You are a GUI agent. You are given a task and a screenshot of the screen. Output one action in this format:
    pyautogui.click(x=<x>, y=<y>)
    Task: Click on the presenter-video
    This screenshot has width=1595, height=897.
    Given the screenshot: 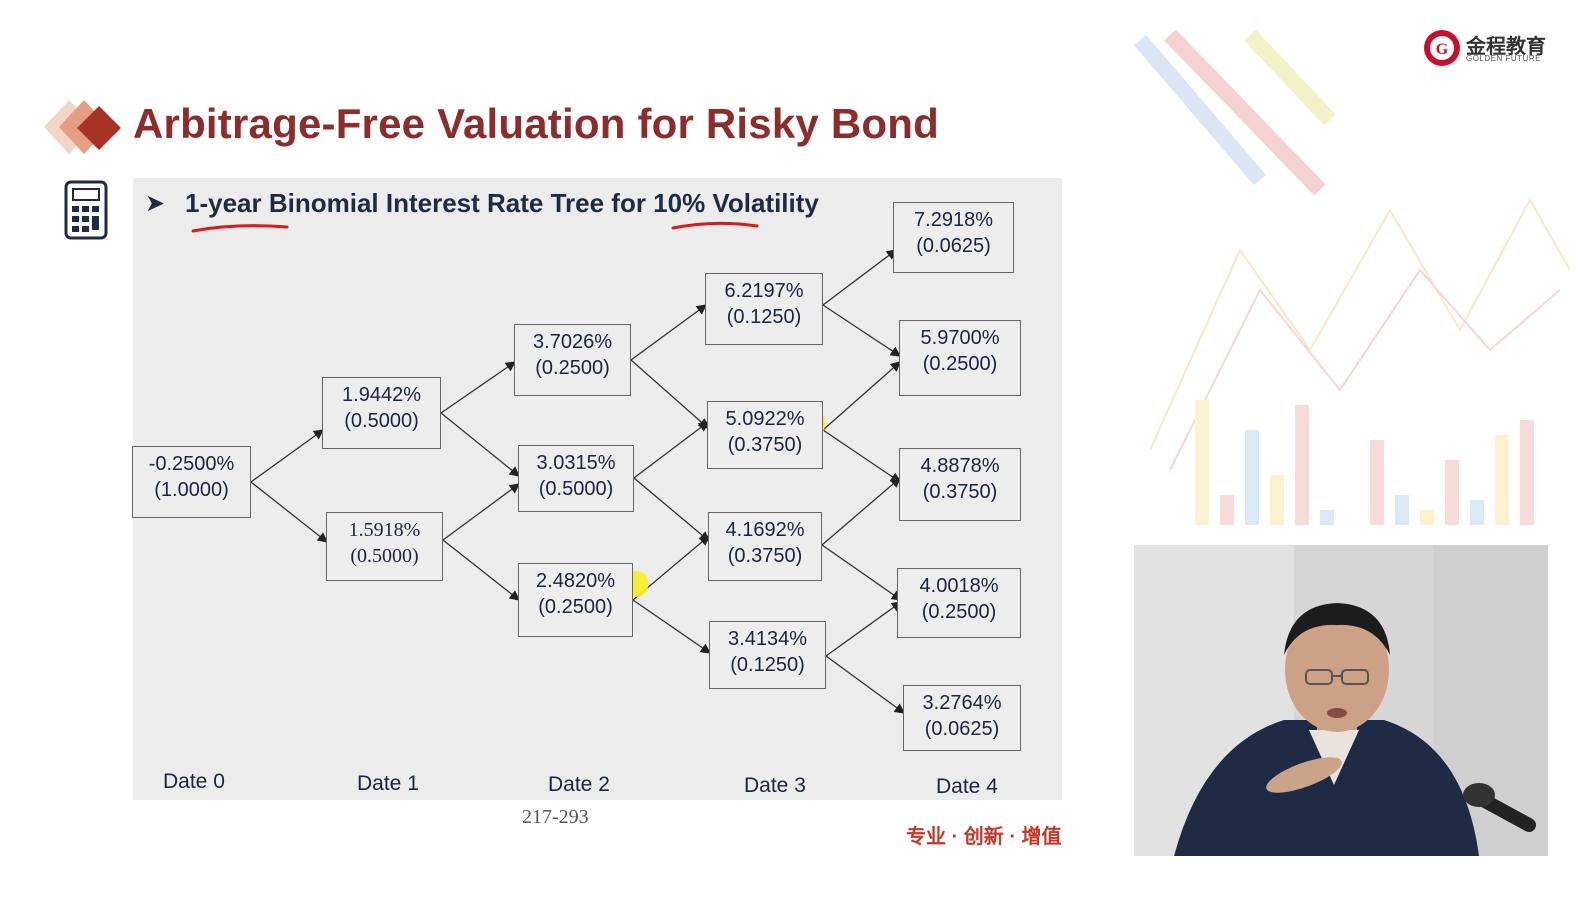 What is the action you would take?
    pyautogui.click(x=1341, y=700)
    